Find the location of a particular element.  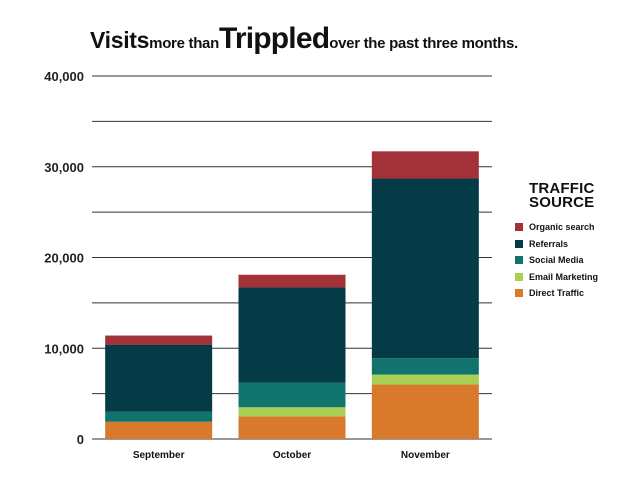

legend-title: TRAFFIC SOURCE is located at coordinates (563, 195).